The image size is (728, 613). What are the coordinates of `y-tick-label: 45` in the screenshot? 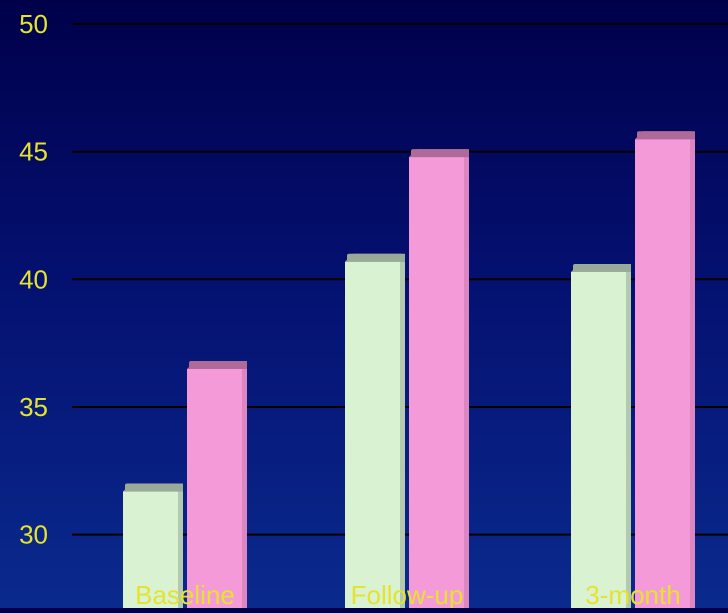 It's located at (33, 152).